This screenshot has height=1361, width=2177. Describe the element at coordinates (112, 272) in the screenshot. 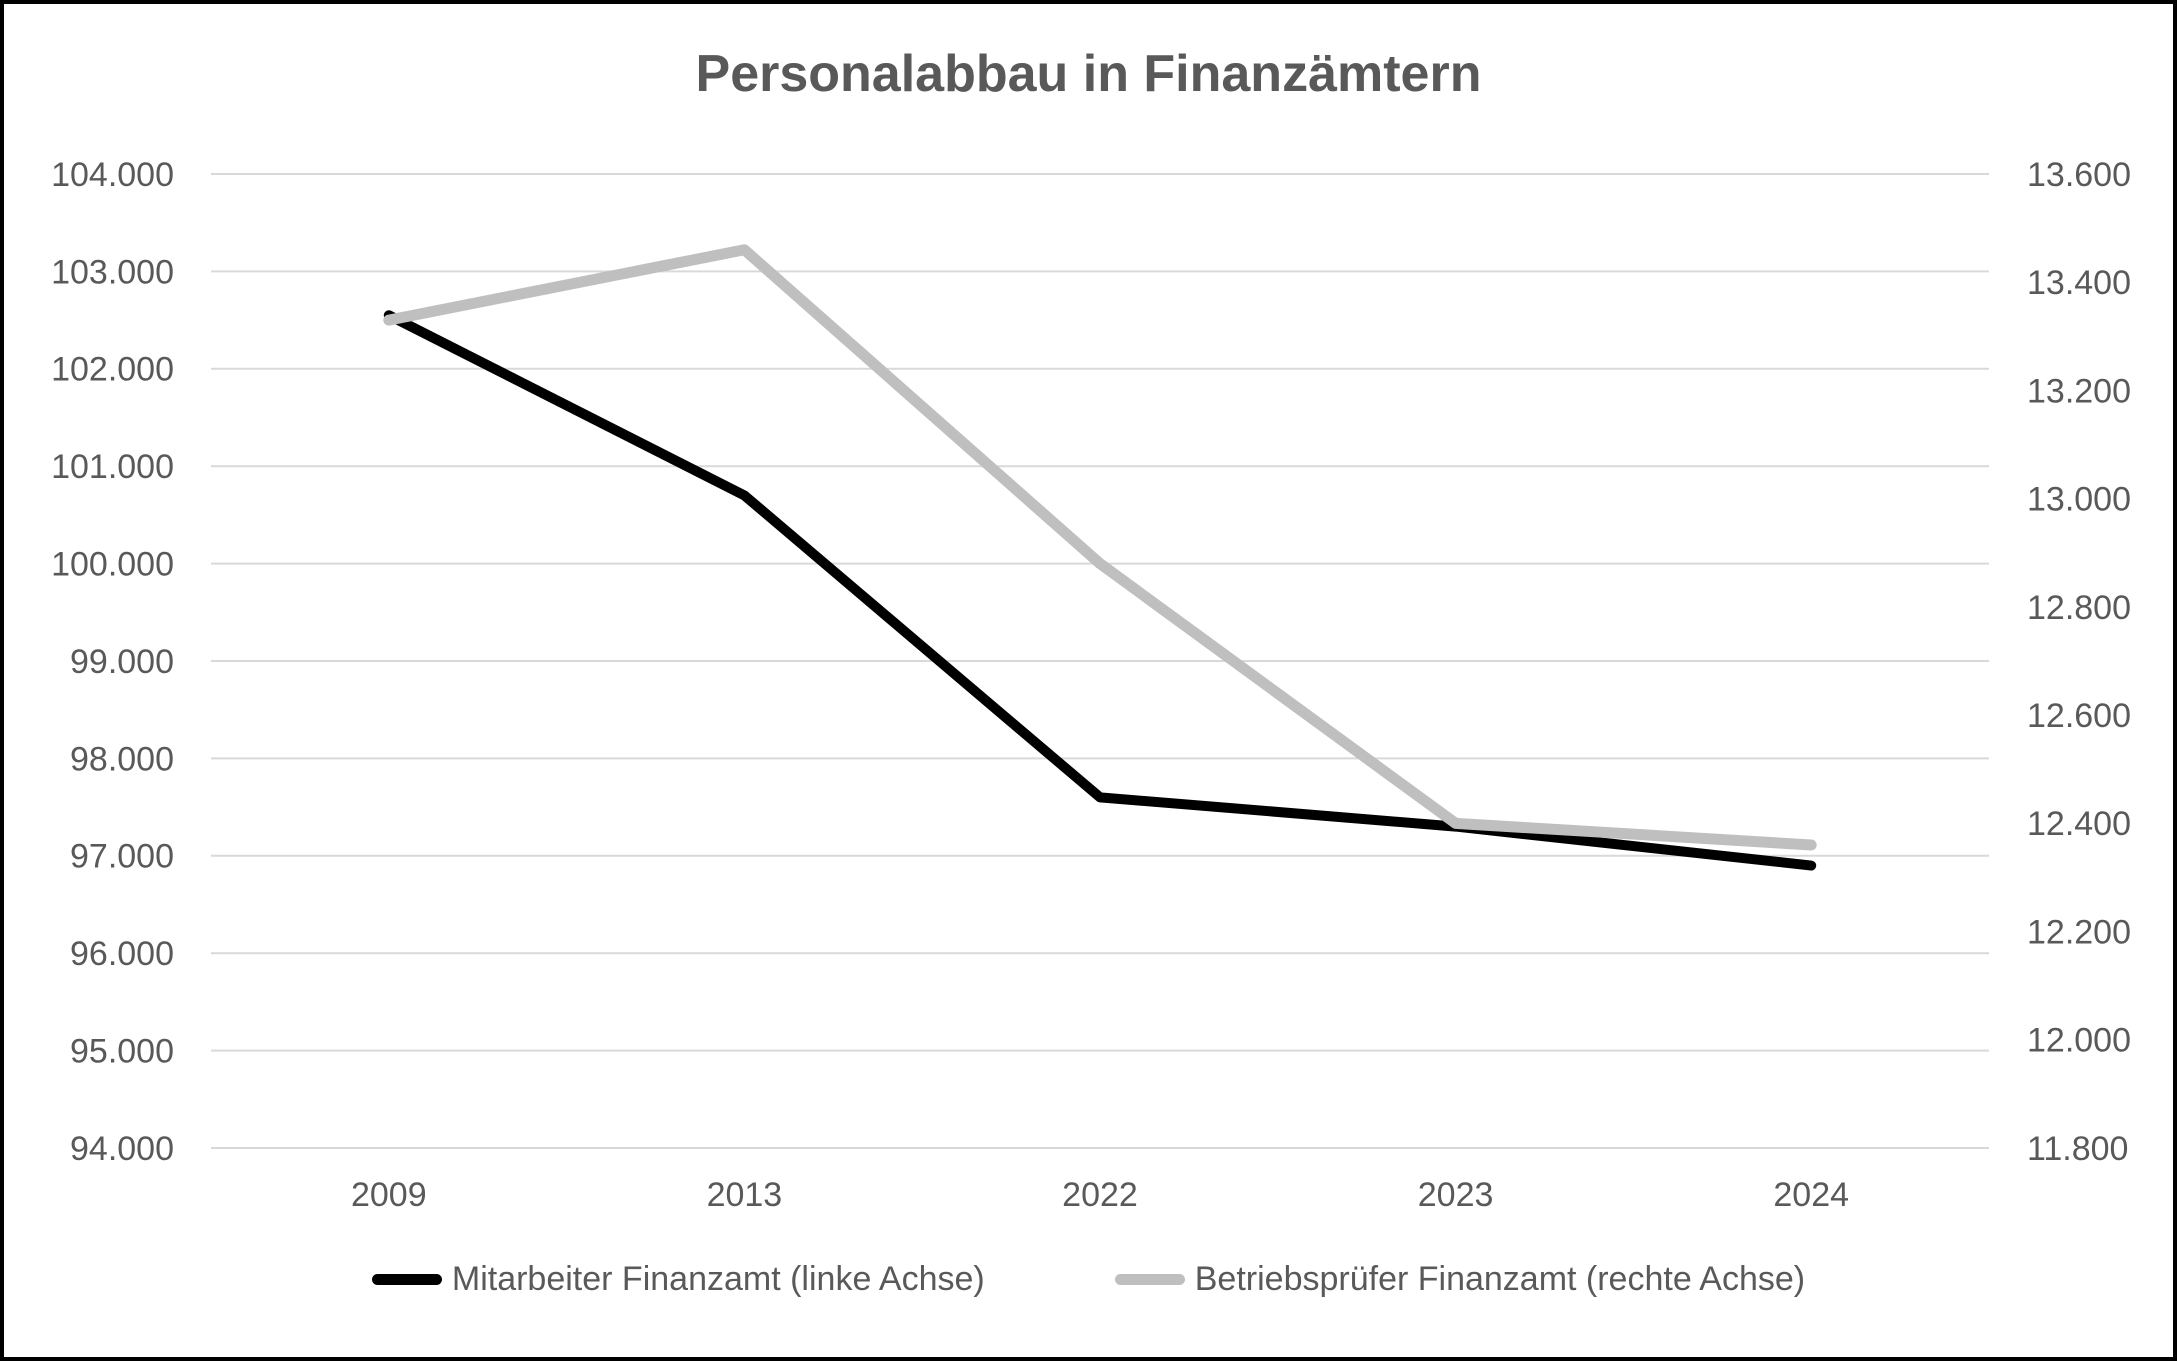

I see `y-axis-left-tick-label: 103.000` at that location.